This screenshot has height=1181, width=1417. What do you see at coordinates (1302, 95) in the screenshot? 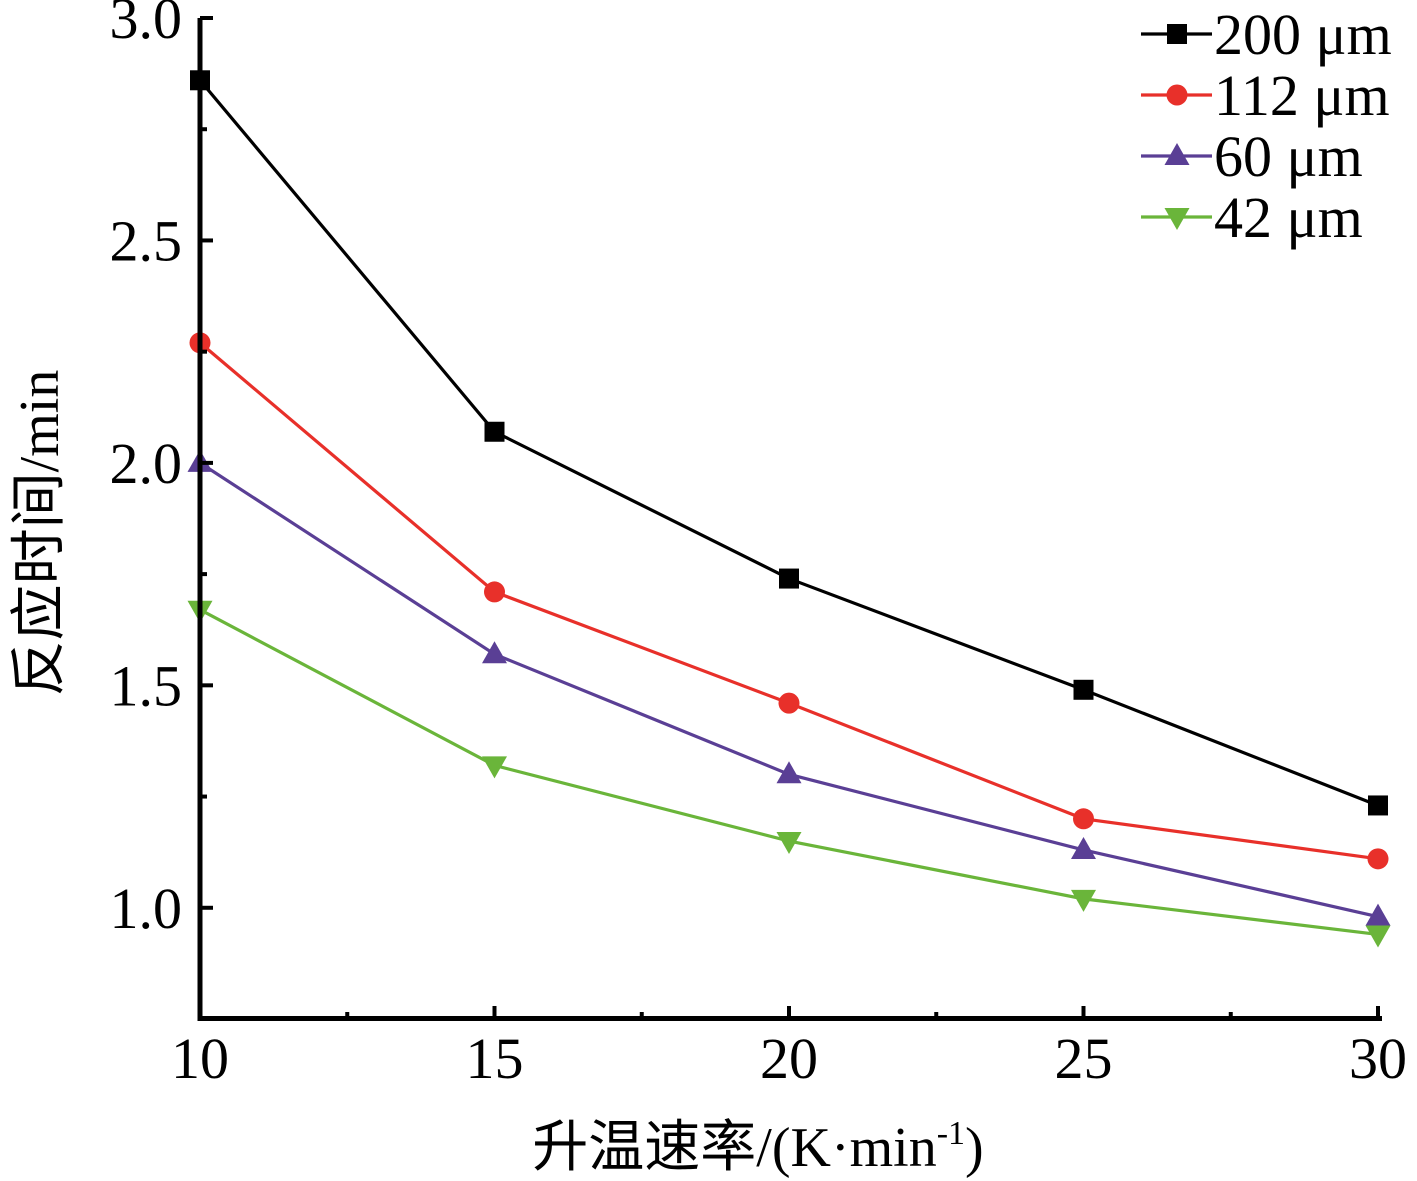
I see `legend-label: 112 μm` at bounding box center [1302, 95].